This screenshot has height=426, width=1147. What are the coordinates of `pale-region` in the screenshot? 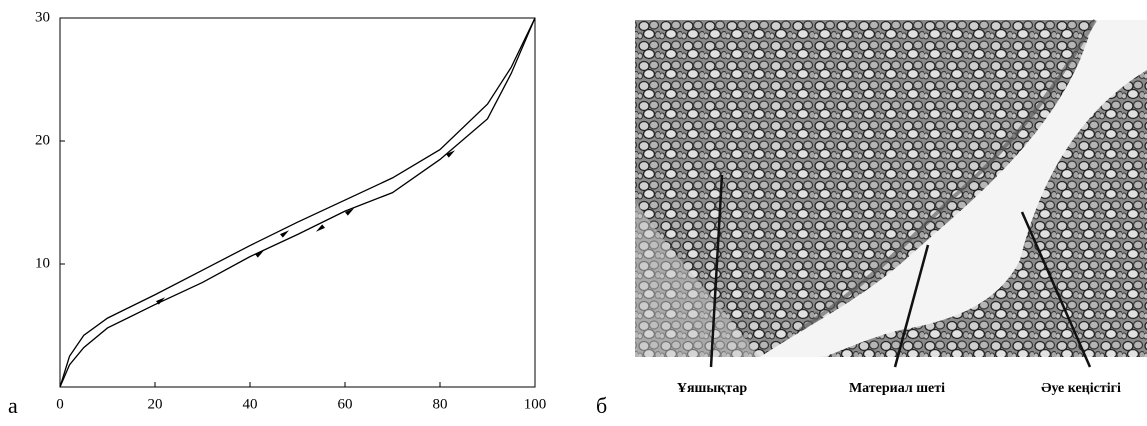 It's located at (697, 278).